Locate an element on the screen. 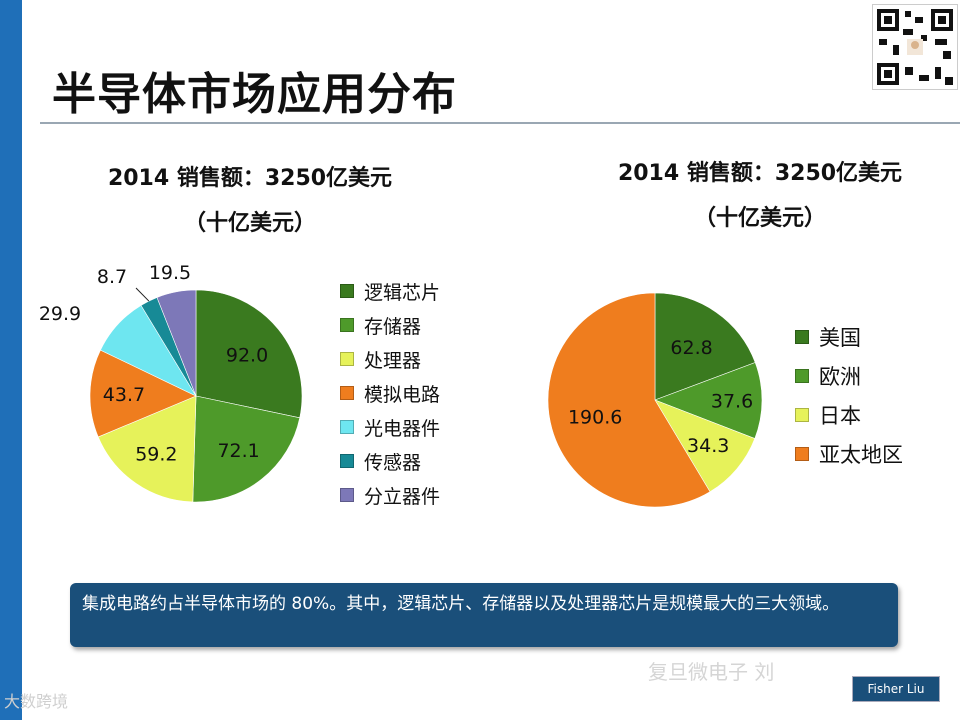 The image size is (960, 720). chart2-data-label-2: 34.3 is located at coordinates (708, 446).